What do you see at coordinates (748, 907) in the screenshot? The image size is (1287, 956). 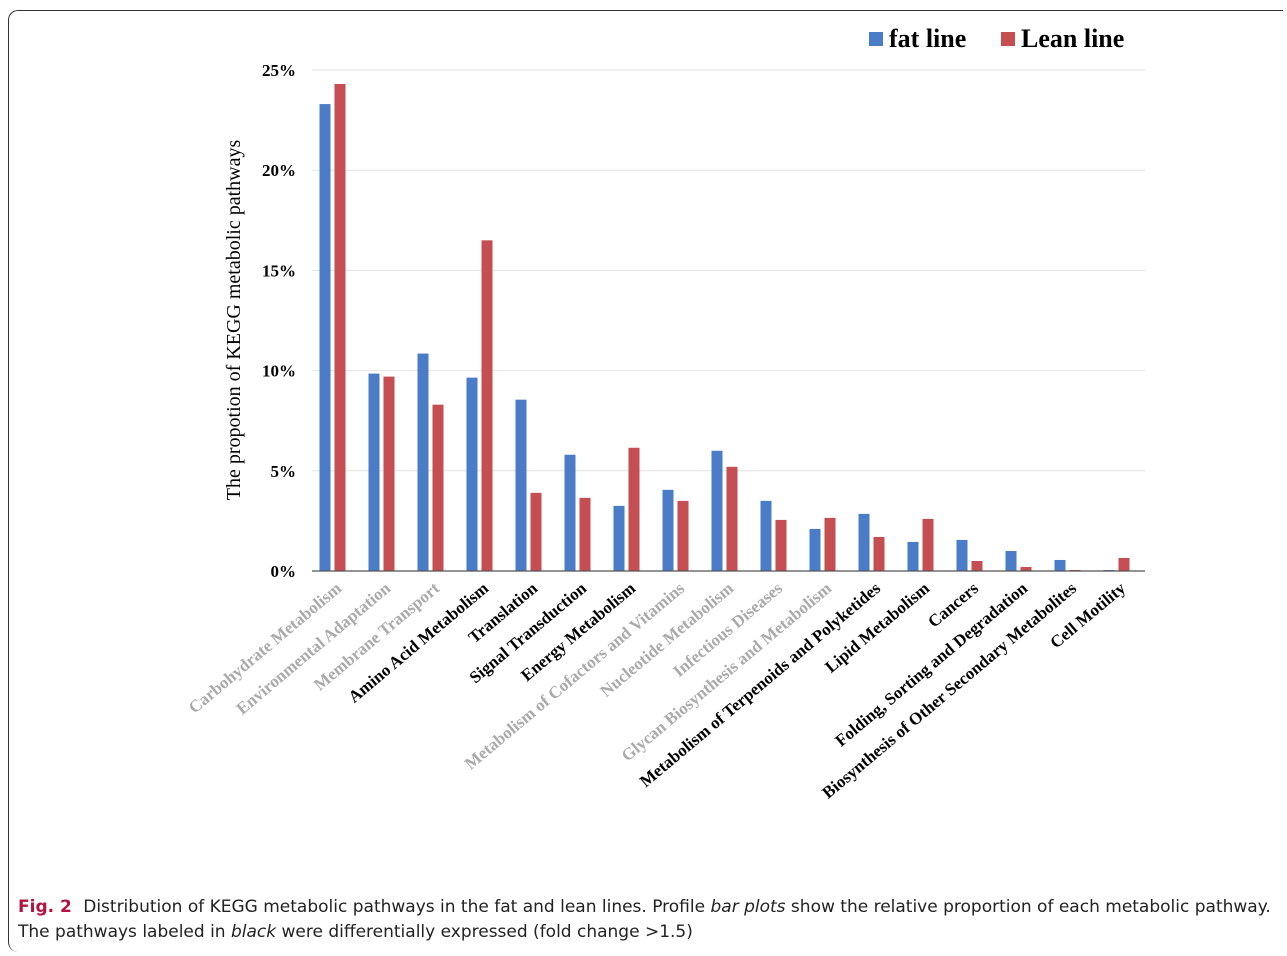 I see `caption-text-part-italic: bar plots` at bounding box center [748, 907].